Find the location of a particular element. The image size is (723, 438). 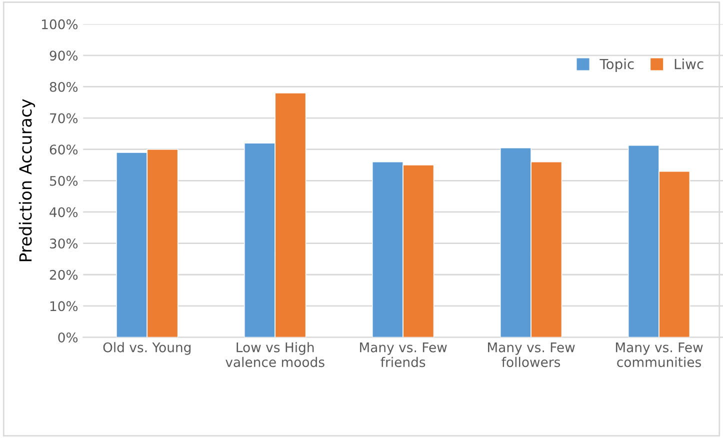

y-tick-label: 80% is located at coordinates (64, 87).